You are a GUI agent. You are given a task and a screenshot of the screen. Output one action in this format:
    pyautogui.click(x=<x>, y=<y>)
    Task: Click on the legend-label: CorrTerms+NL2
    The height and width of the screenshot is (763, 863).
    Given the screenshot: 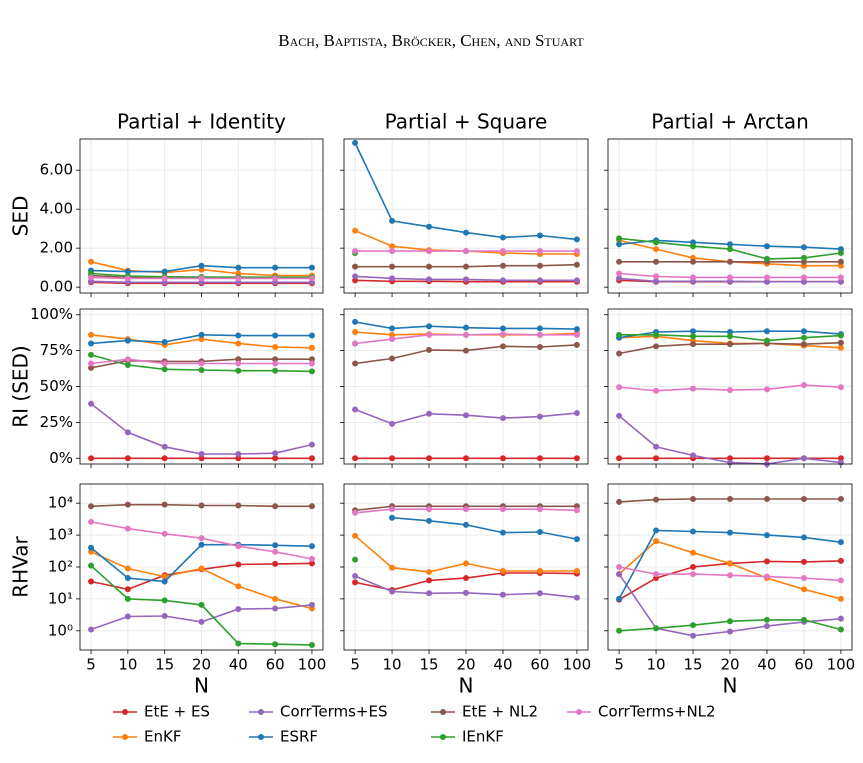 What is the action you would take?
    pyautogui.click(x=657, y=712)
    